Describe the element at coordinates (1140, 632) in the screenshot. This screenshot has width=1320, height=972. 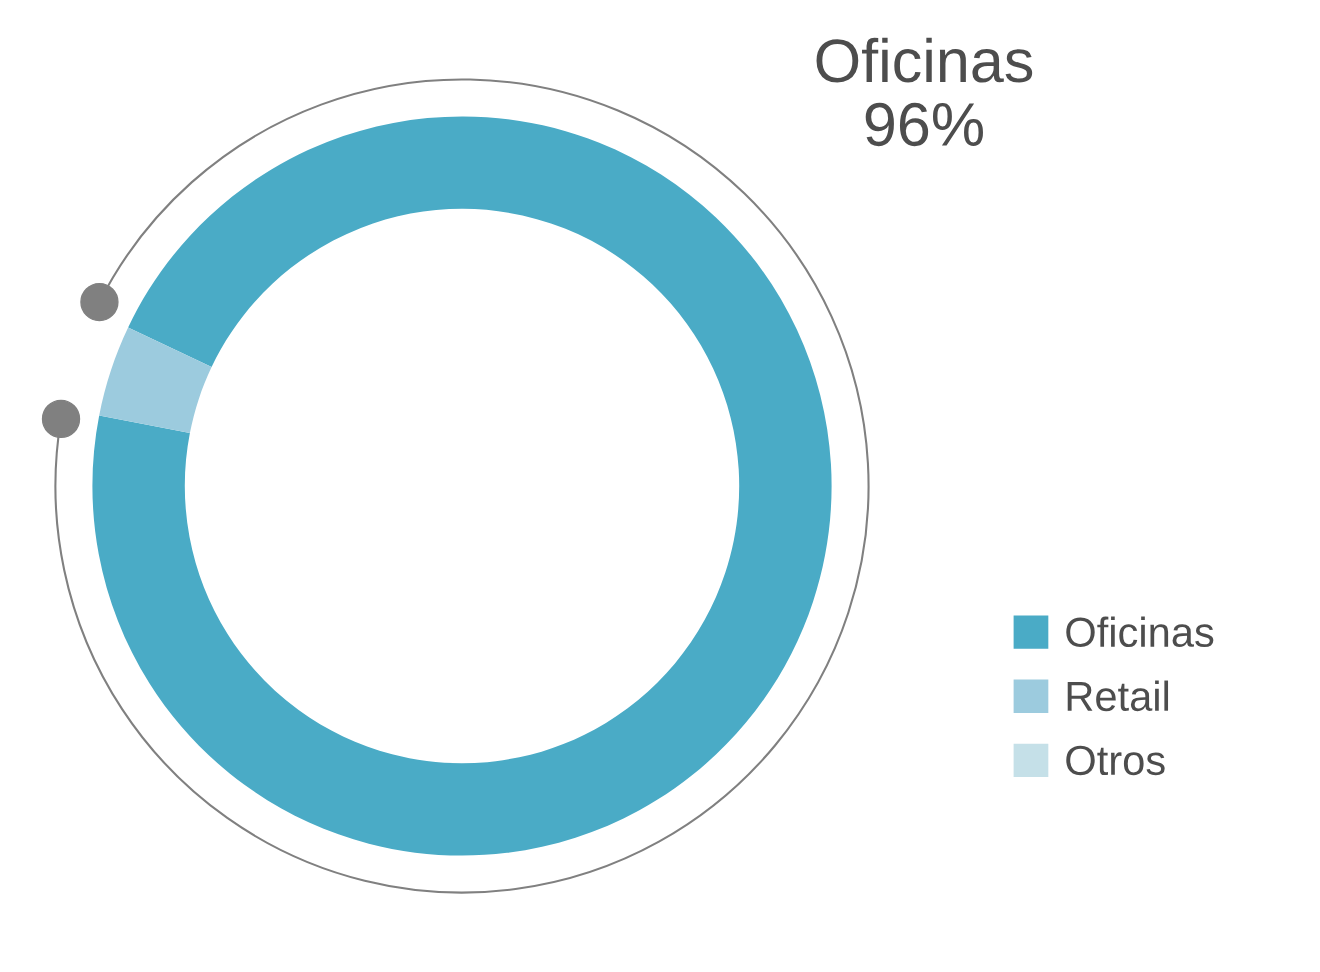
I see `legend-label: Oficinas` at that location.